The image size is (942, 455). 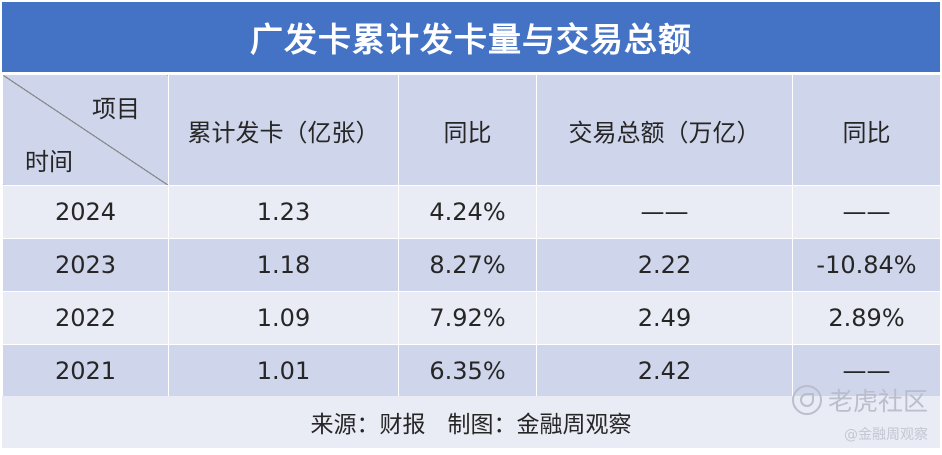 I want to click on watermark: 老虎社区, so click(x=859, y=400).